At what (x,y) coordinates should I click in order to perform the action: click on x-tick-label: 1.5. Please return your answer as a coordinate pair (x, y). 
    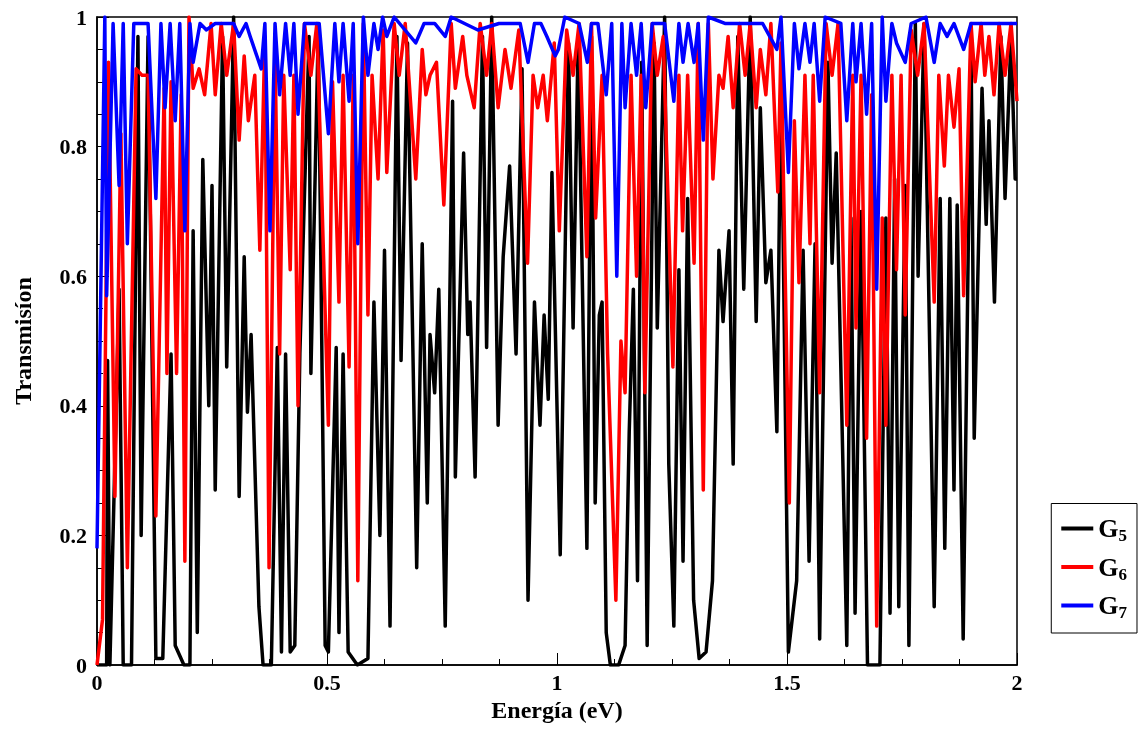
    Looking at the image, I should click on (787, 682).